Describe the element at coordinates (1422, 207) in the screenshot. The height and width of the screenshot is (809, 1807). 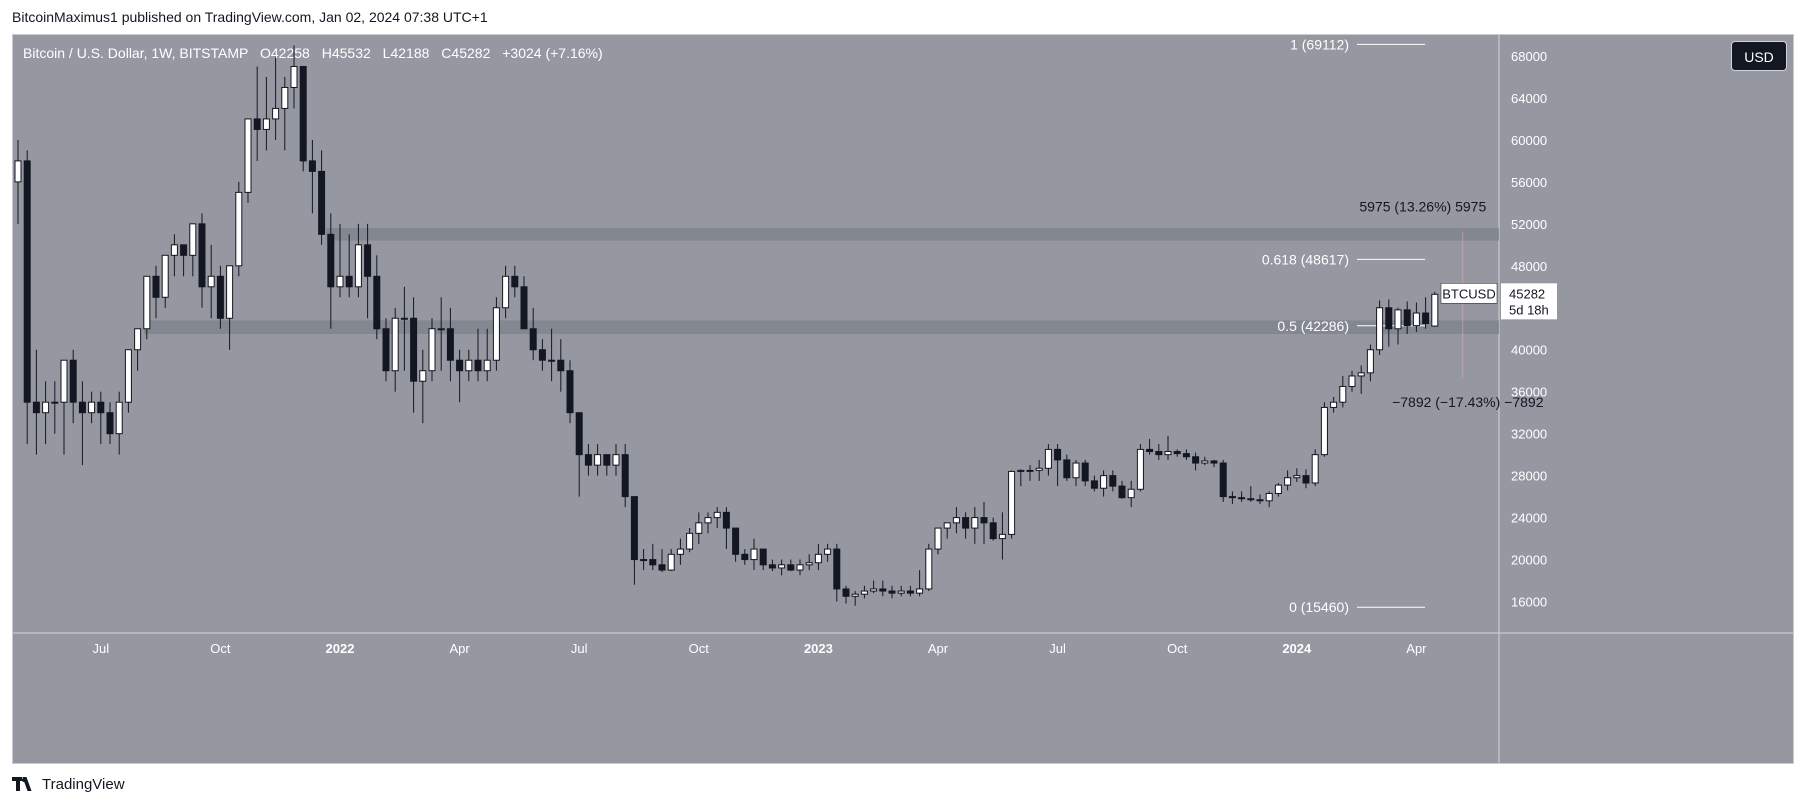
I see `measure-label-up: 5975 (13.26%) 5975` at that location.